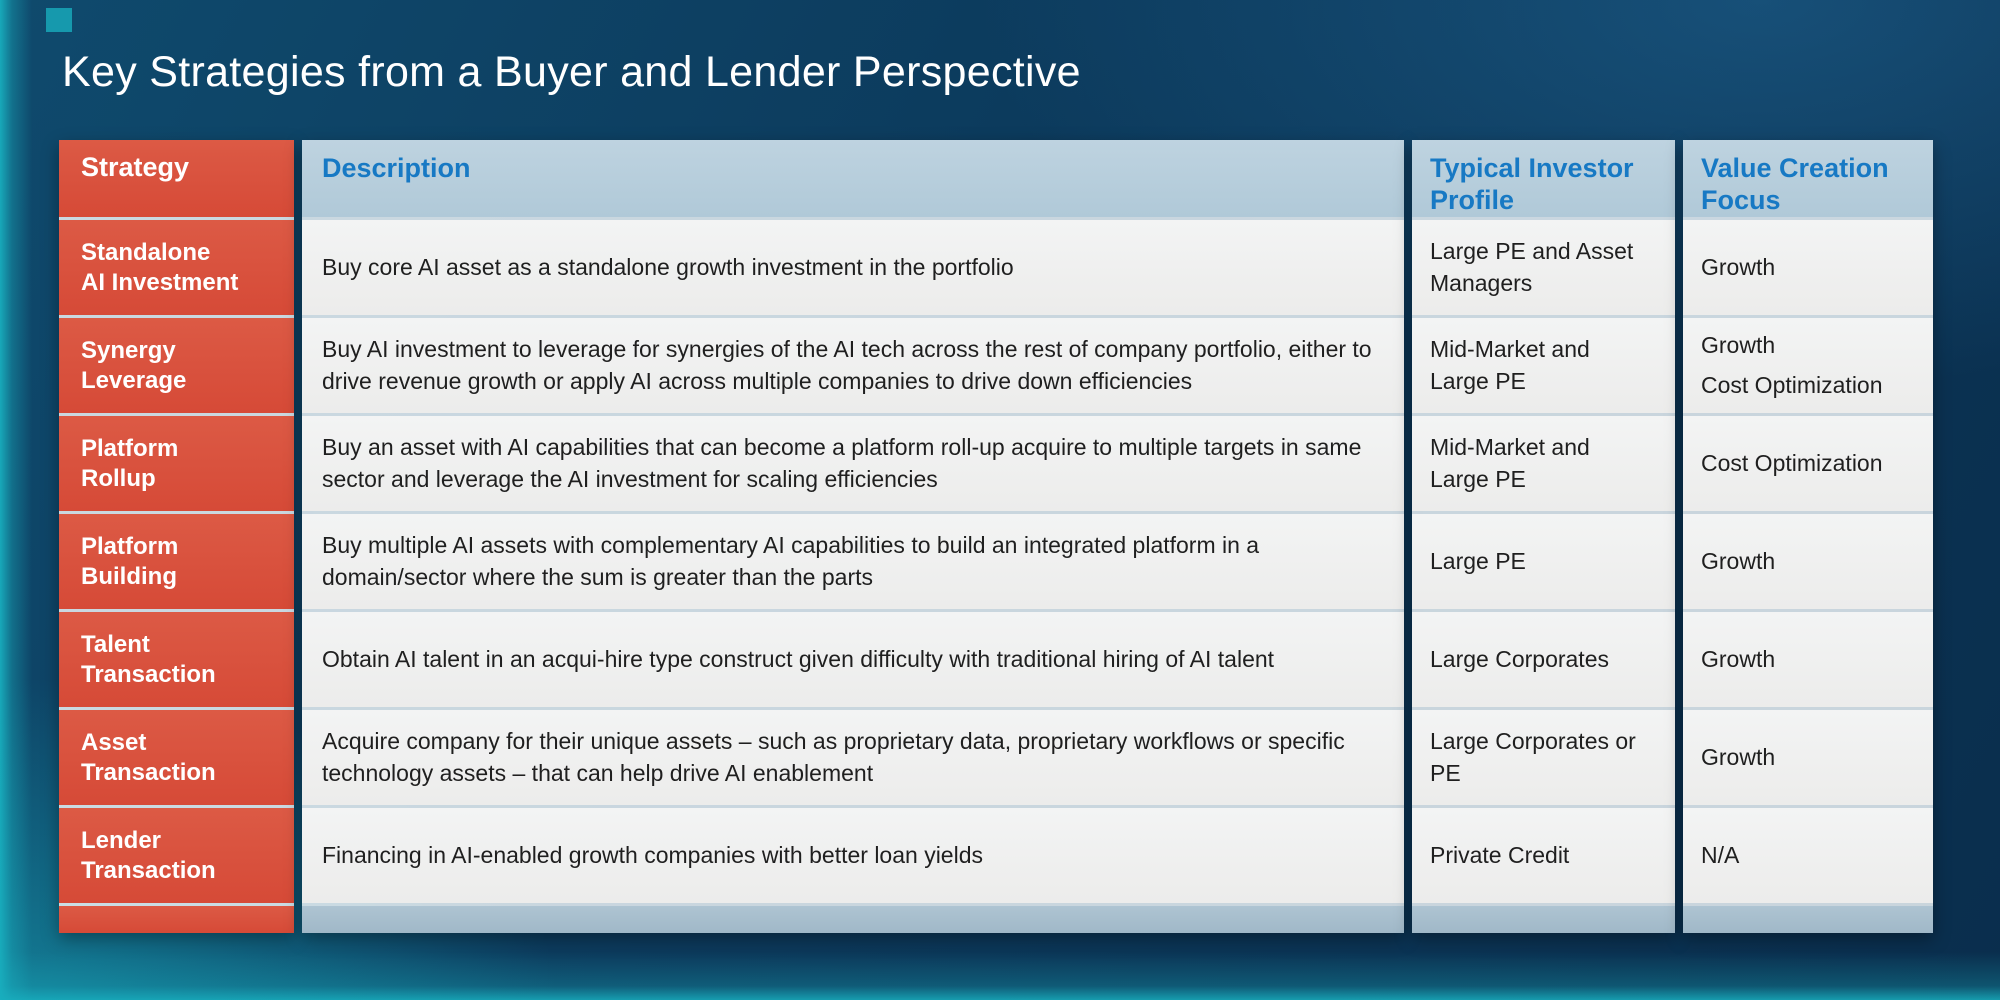 The height and width of the screenshot is (1000, 2000). Describe the element at coordinates (1543, 757) in the screenshot. I see `investor-profile-cell: Large Corporates or PE` at that location.